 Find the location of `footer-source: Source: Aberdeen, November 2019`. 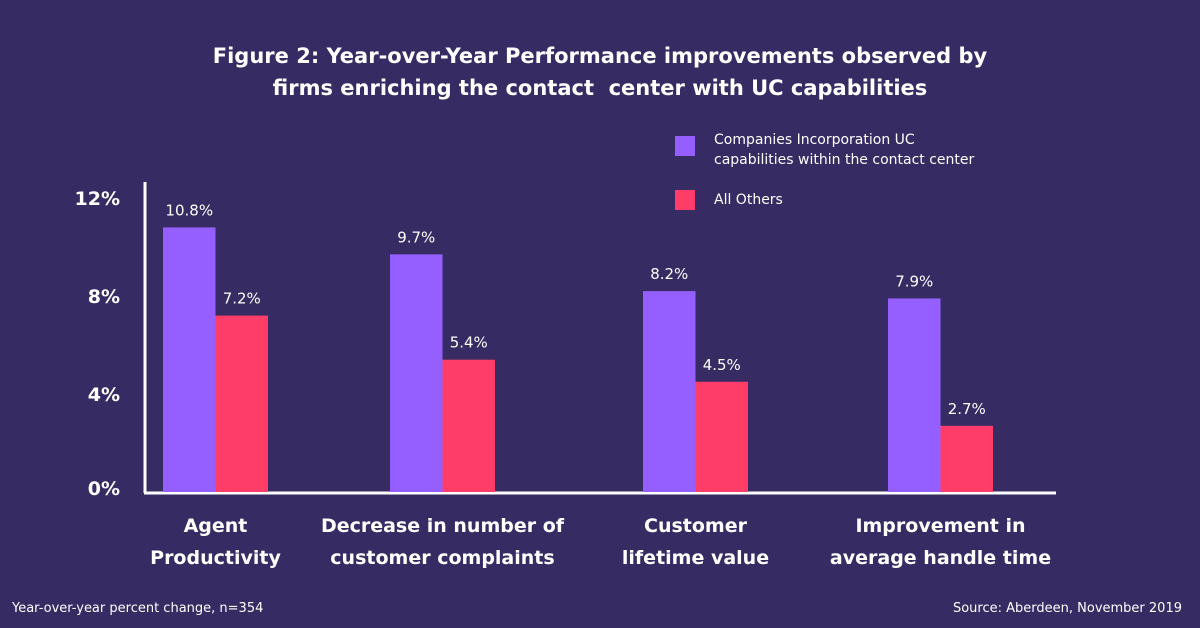

footer-source: Source: Aberdeen, November 2019 is located at coordinates (1067, 608).